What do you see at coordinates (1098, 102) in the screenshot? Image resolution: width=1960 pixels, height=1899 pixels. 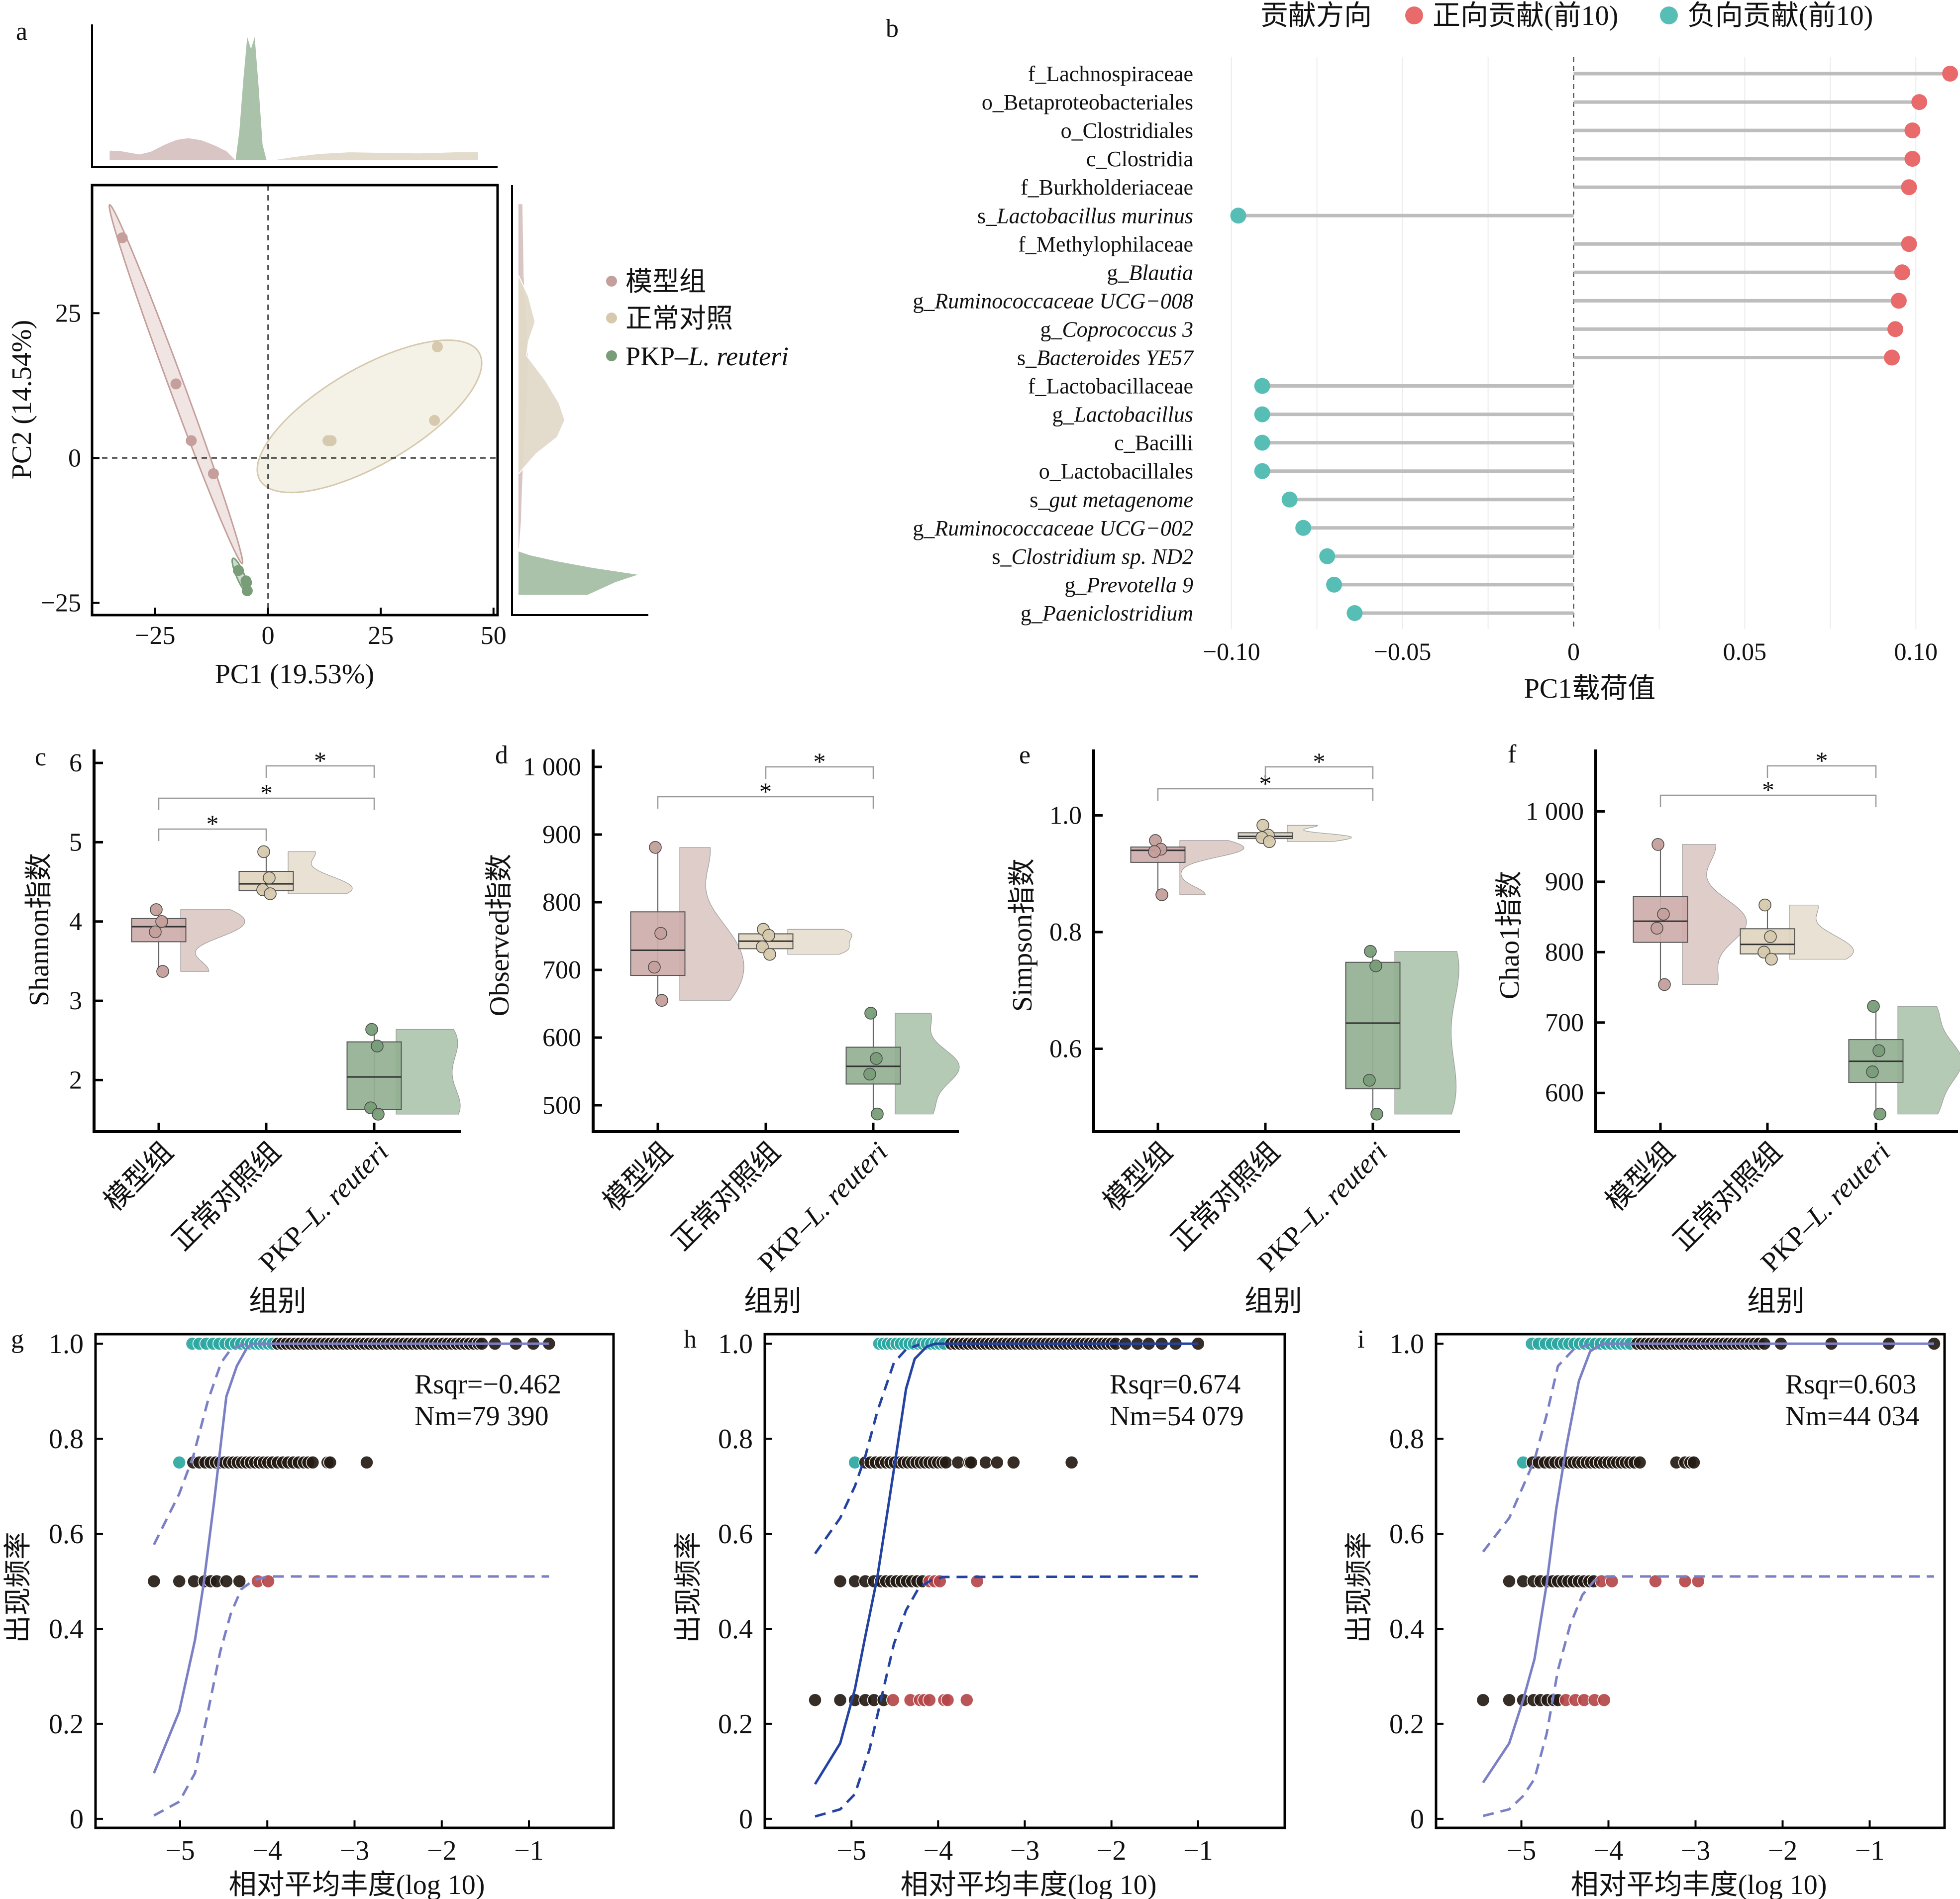 I see `taxon-label-part: Betaproteobacteriales` at bounding box center [1098, 102].